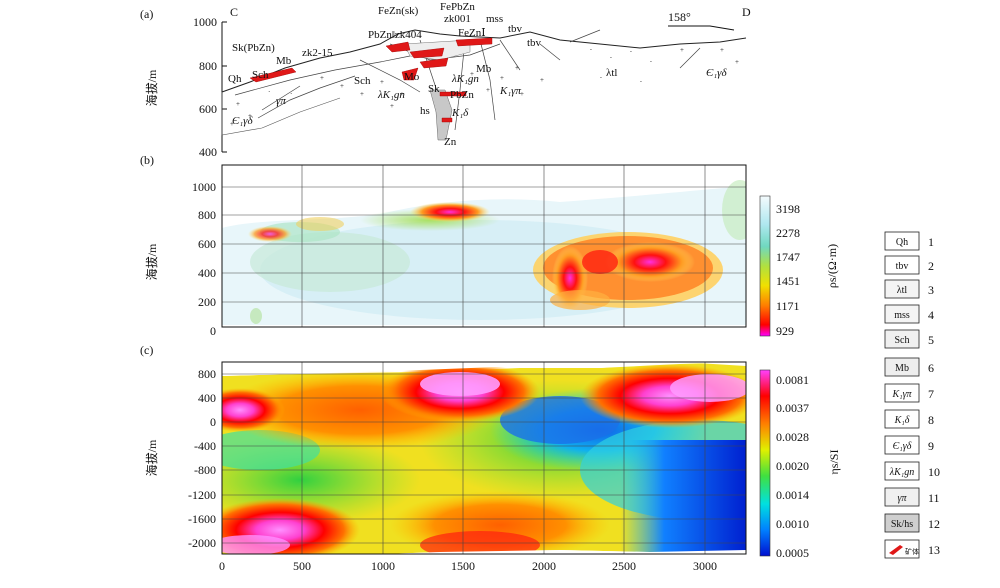  I want to click on svg-text: 12, so click(934, 524).